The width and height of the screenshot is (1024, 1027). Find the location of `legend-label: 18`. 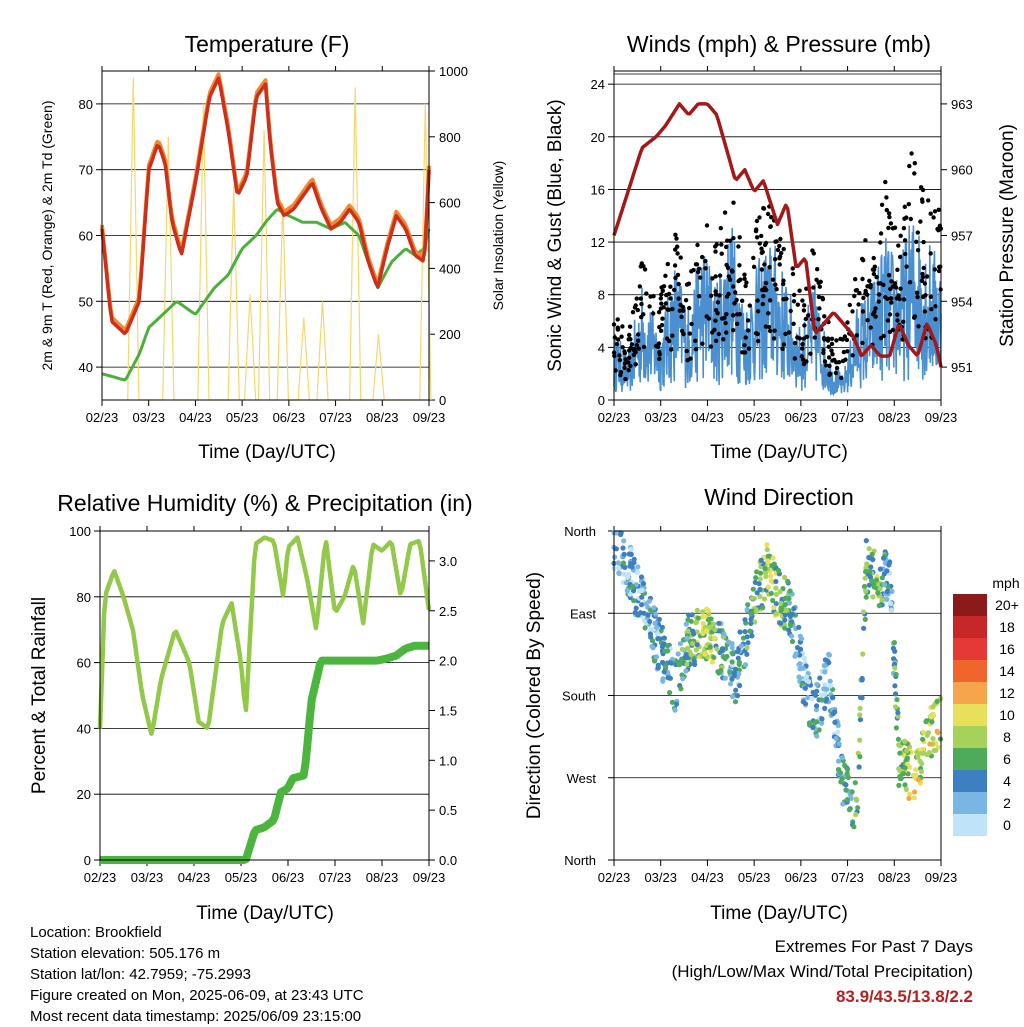

legend-label: 18 is located at coordinates (1007, 627).